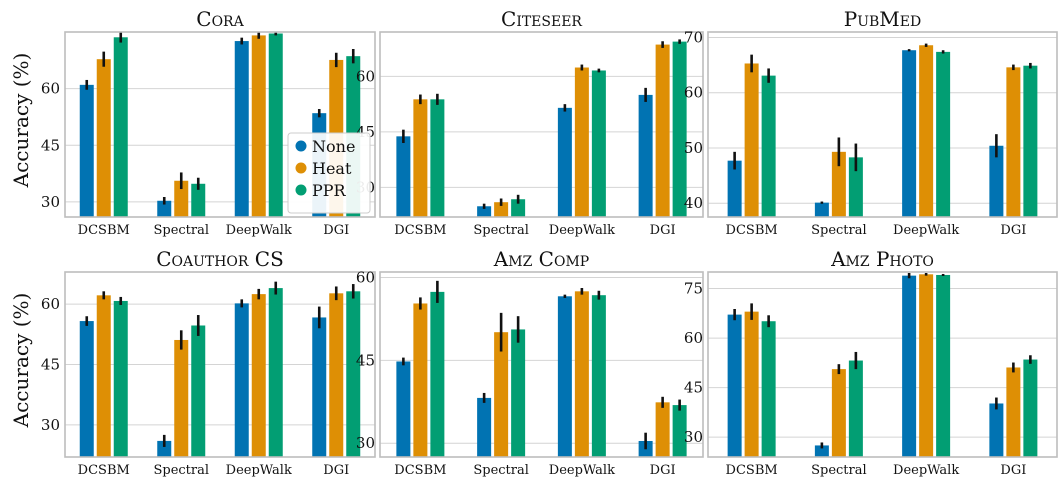 The image size is (1061, 483). I want to click on bar-cora-dcsbm-none, so click(86, 150).